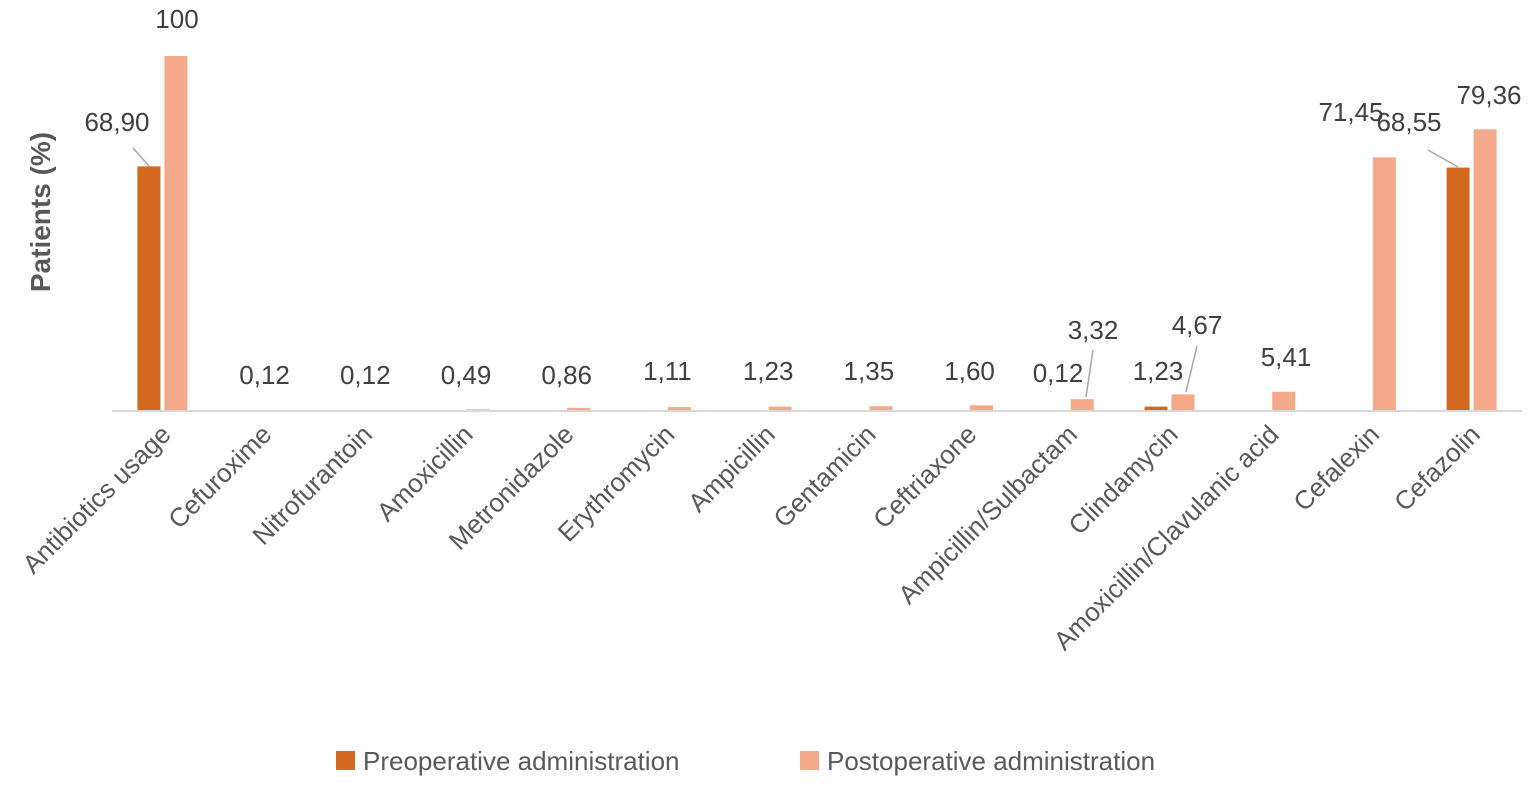 This screenshot has height=786, width=1535. What do you see at coordinates (1408, 122) in the screenshot?
I see `data-label-preoperative: 68,55` at bounding box center [1408, 122].